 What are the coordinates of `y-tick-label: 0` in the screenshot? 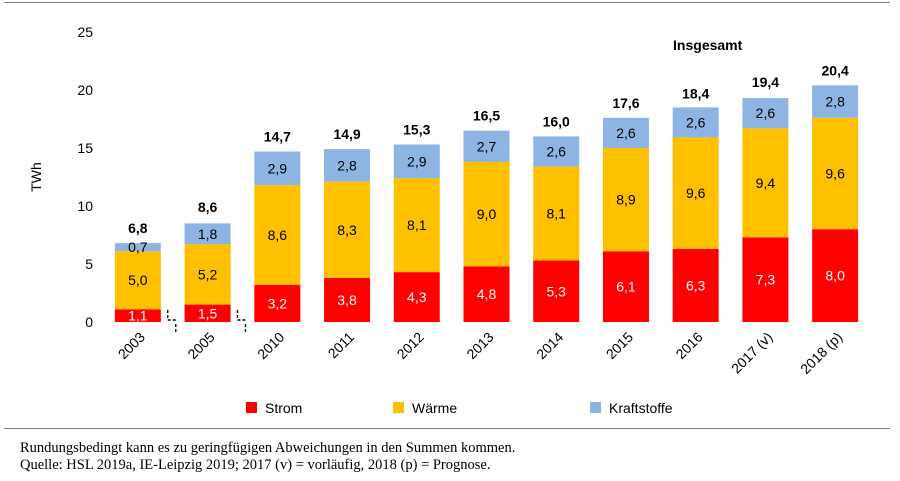 It's located at (89, 322).